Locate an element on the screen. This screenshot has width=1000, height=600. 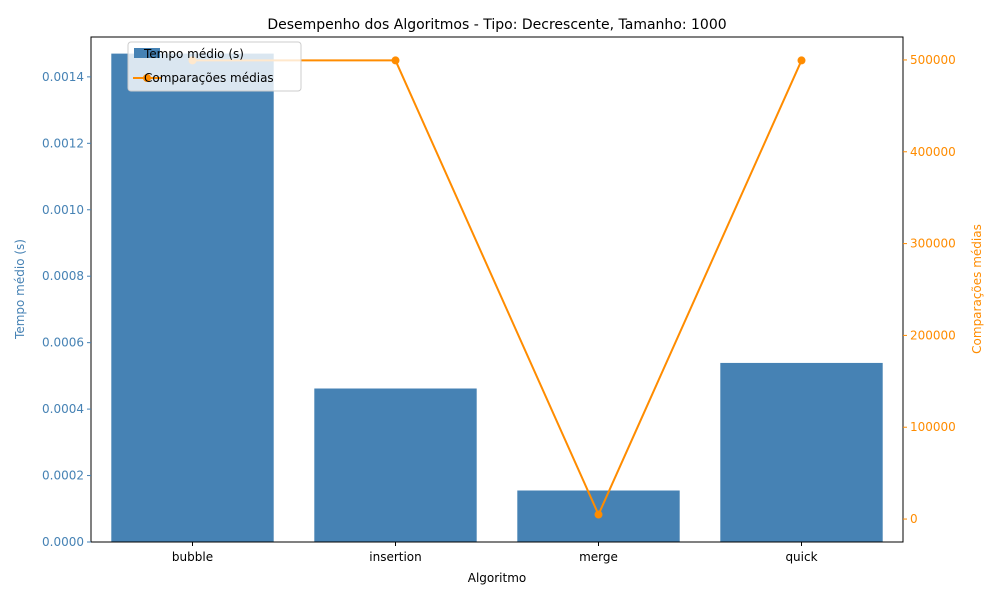
bar-insertion is located at coordinates (395, 465).